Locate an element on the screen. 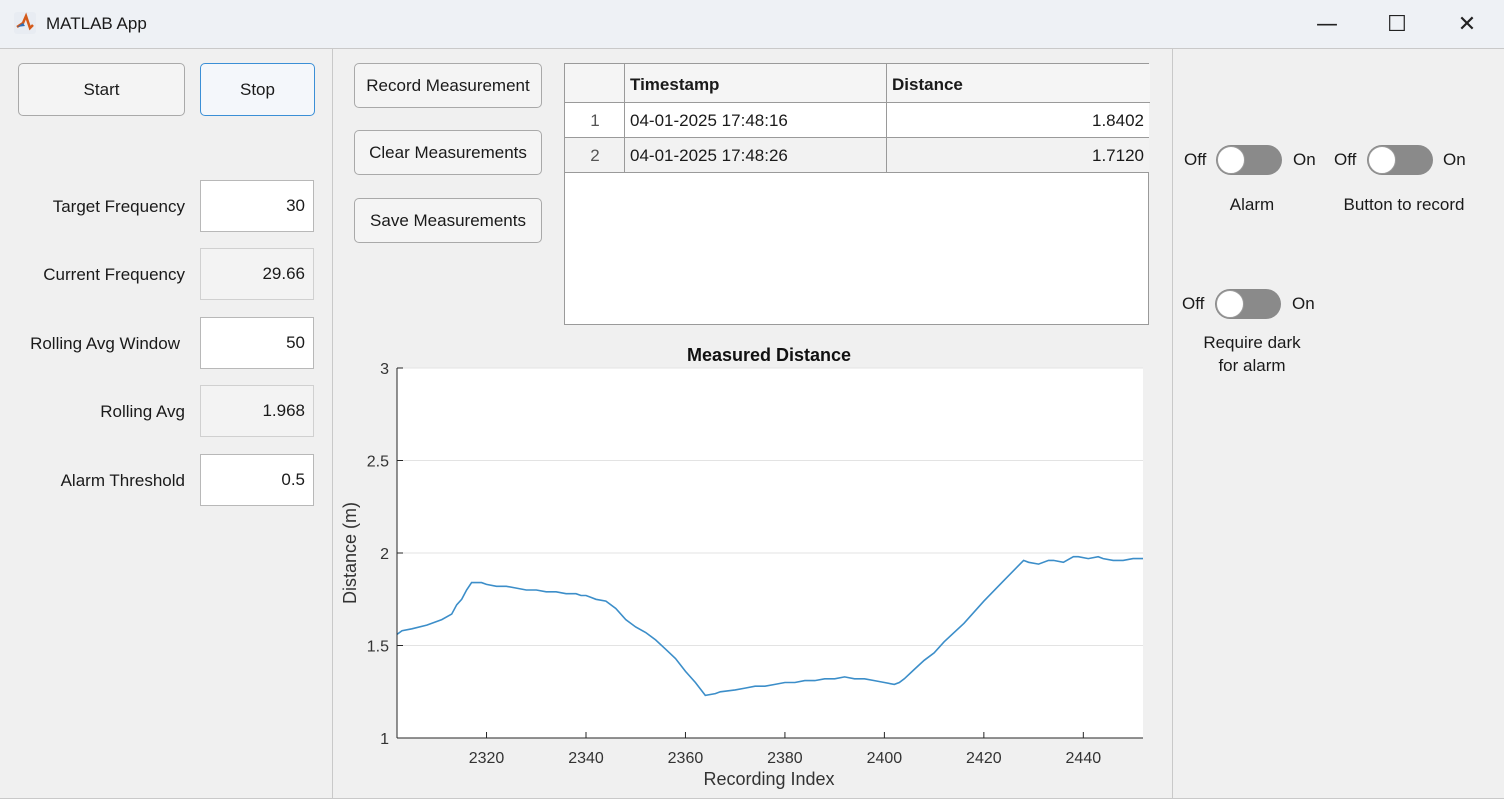  alarm-threshold-label: Alarm Threshold is located at coordinates (122, 480).